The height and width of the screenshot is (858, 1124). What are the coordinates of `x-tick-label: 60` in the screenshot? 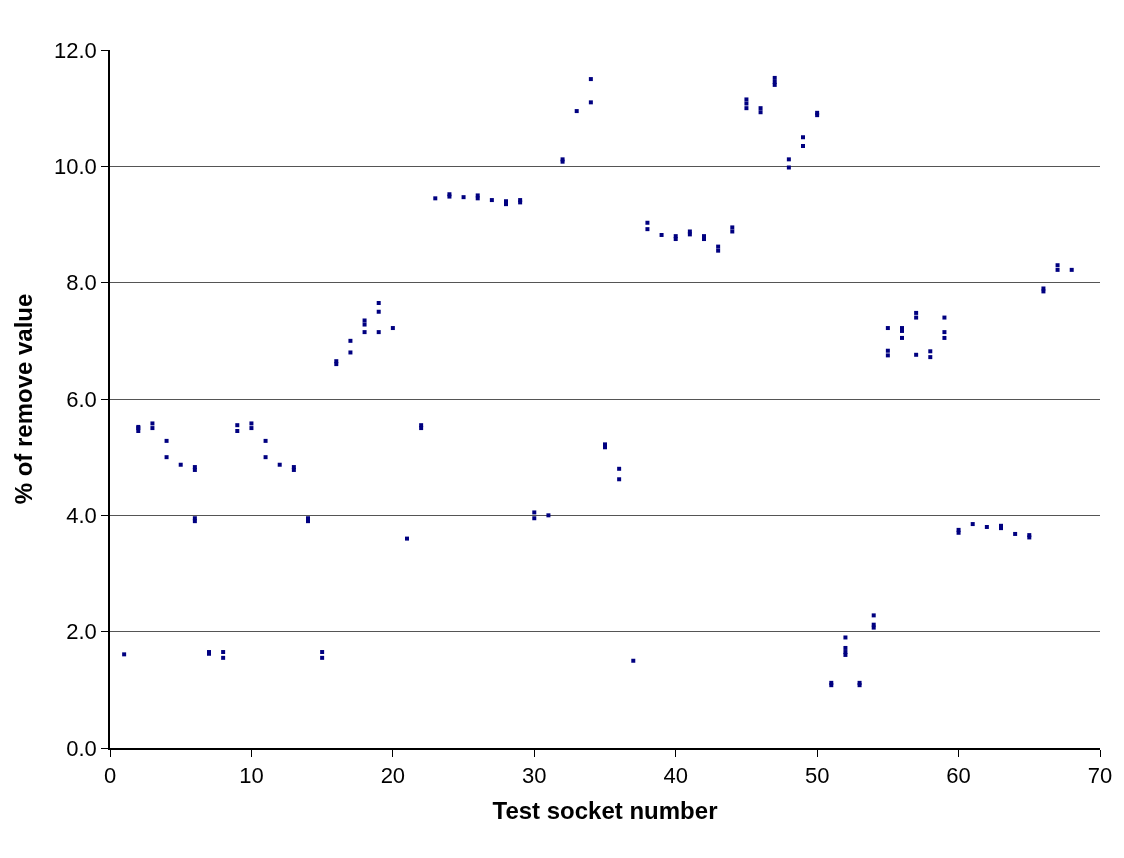 It's located at (958, 776).